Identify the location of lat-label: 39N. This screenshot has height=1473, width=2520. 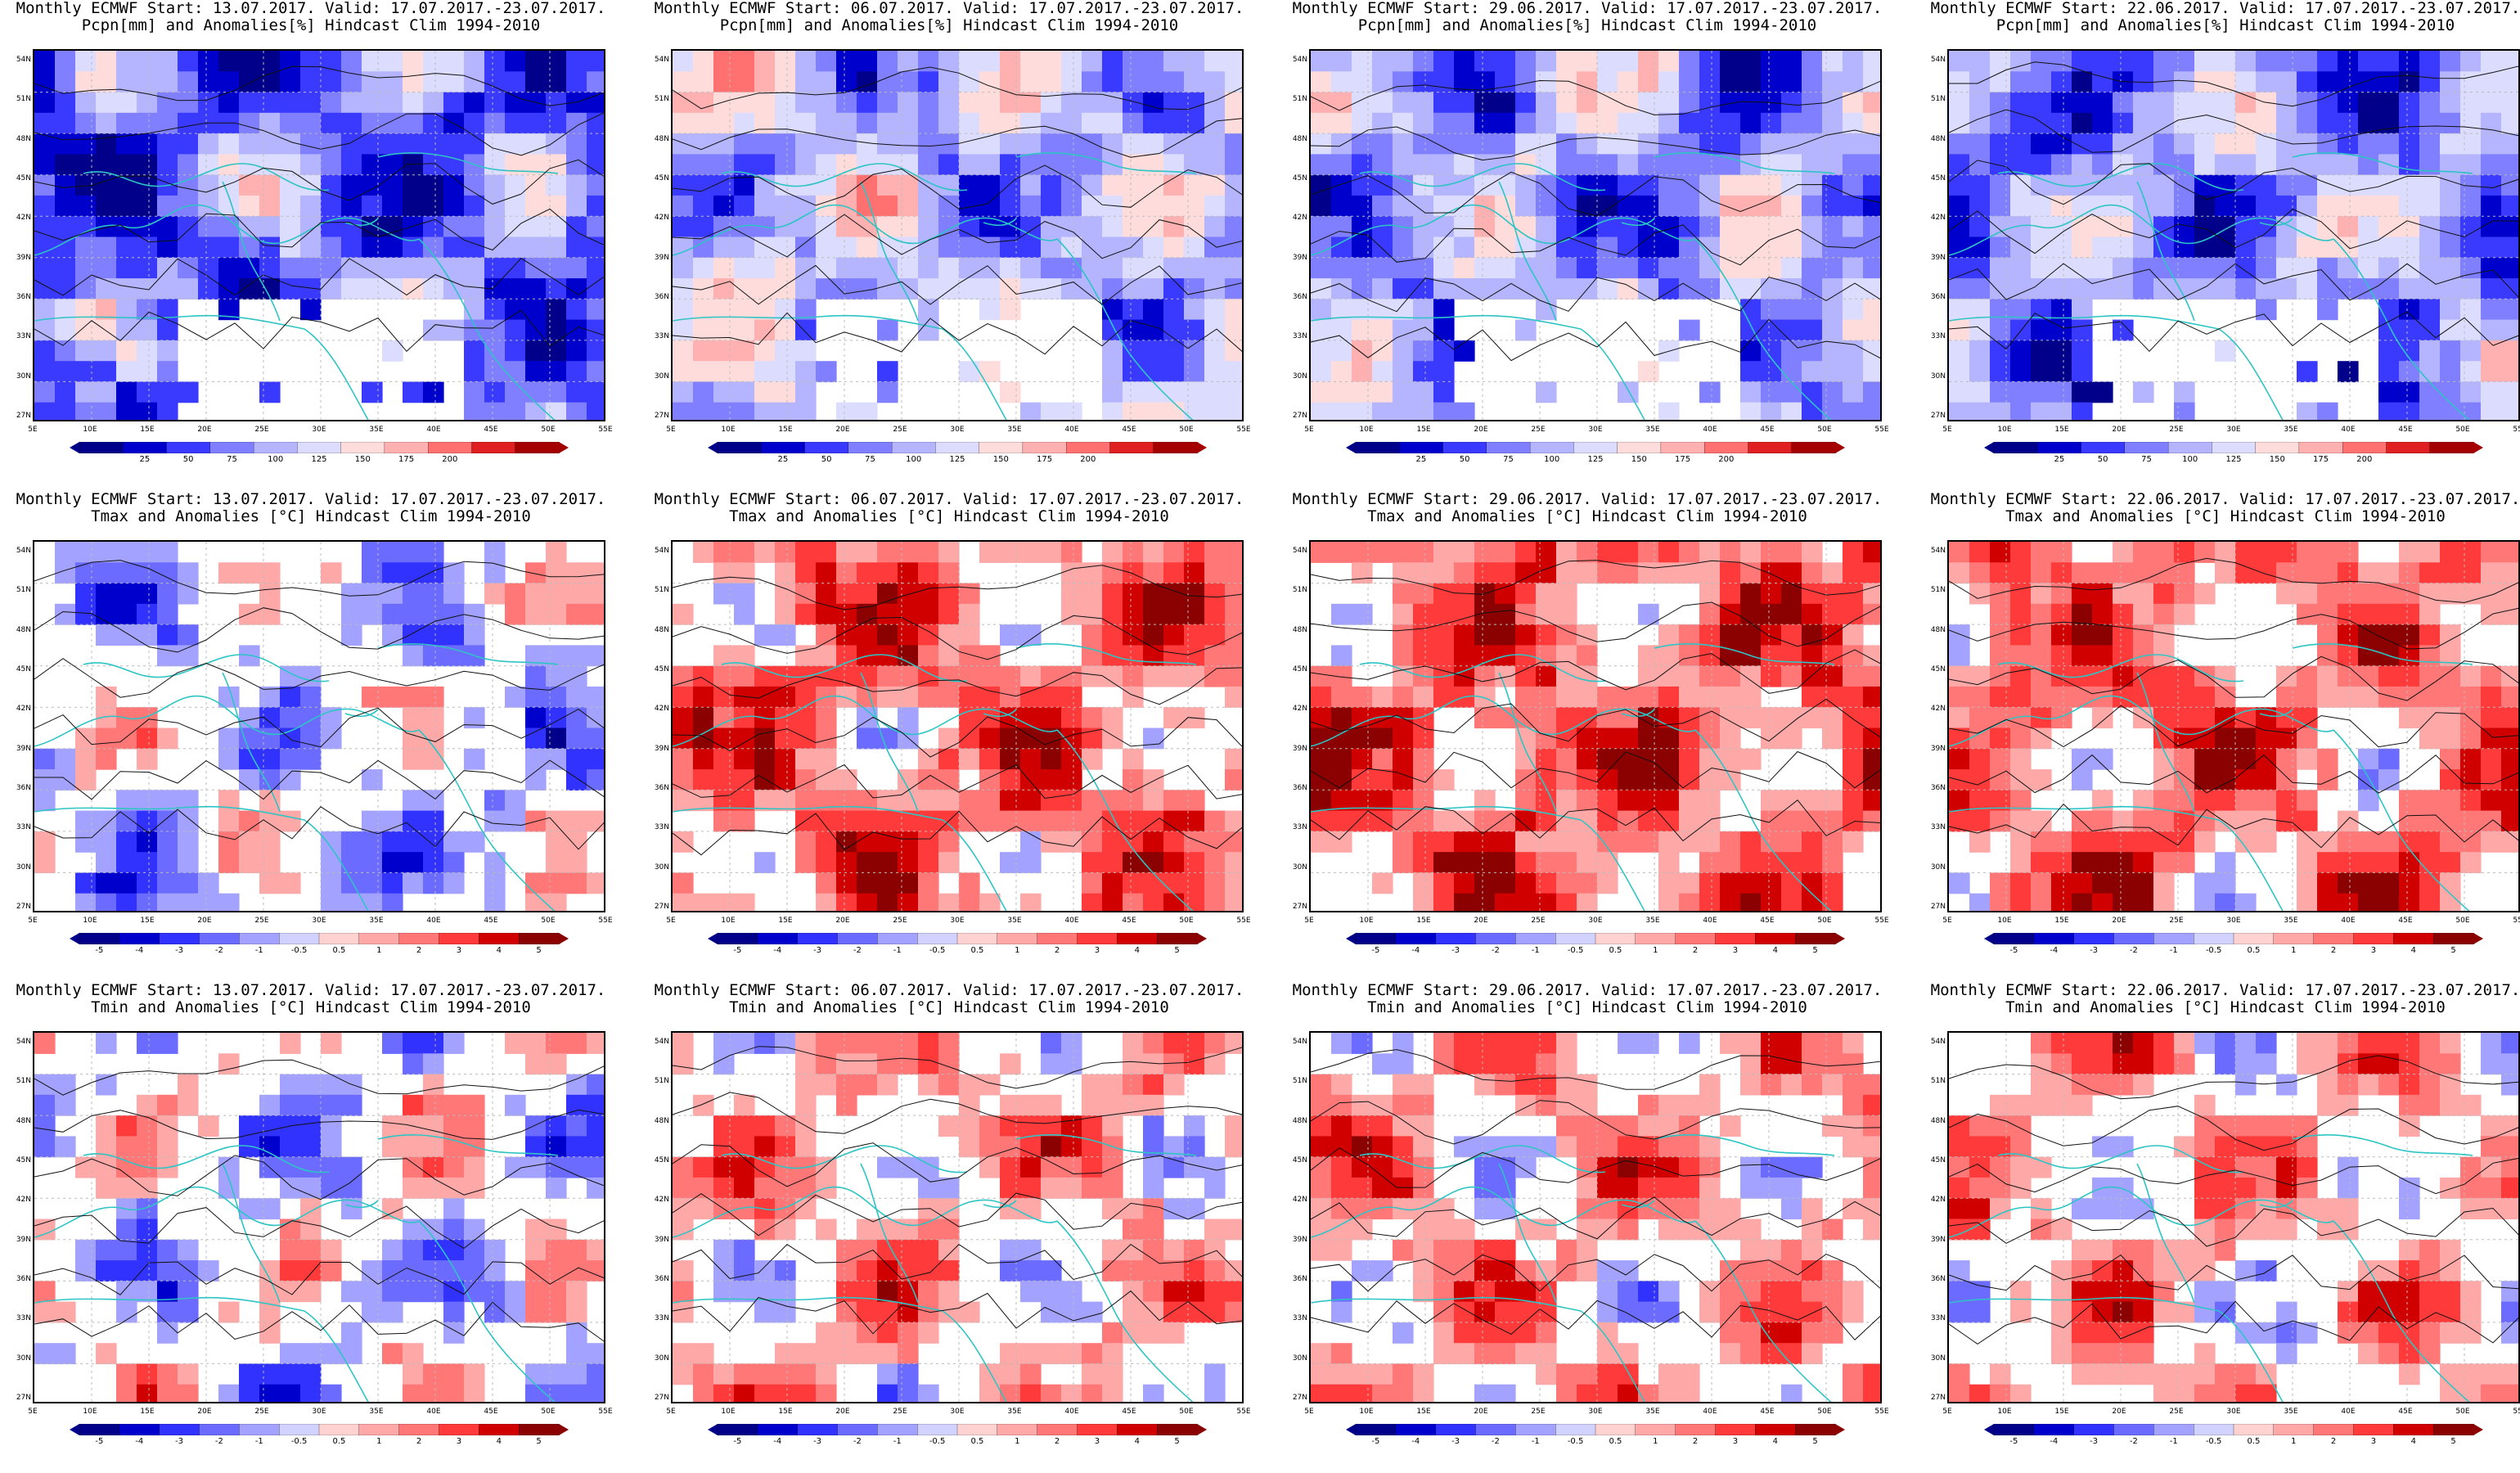
(24, 1240).